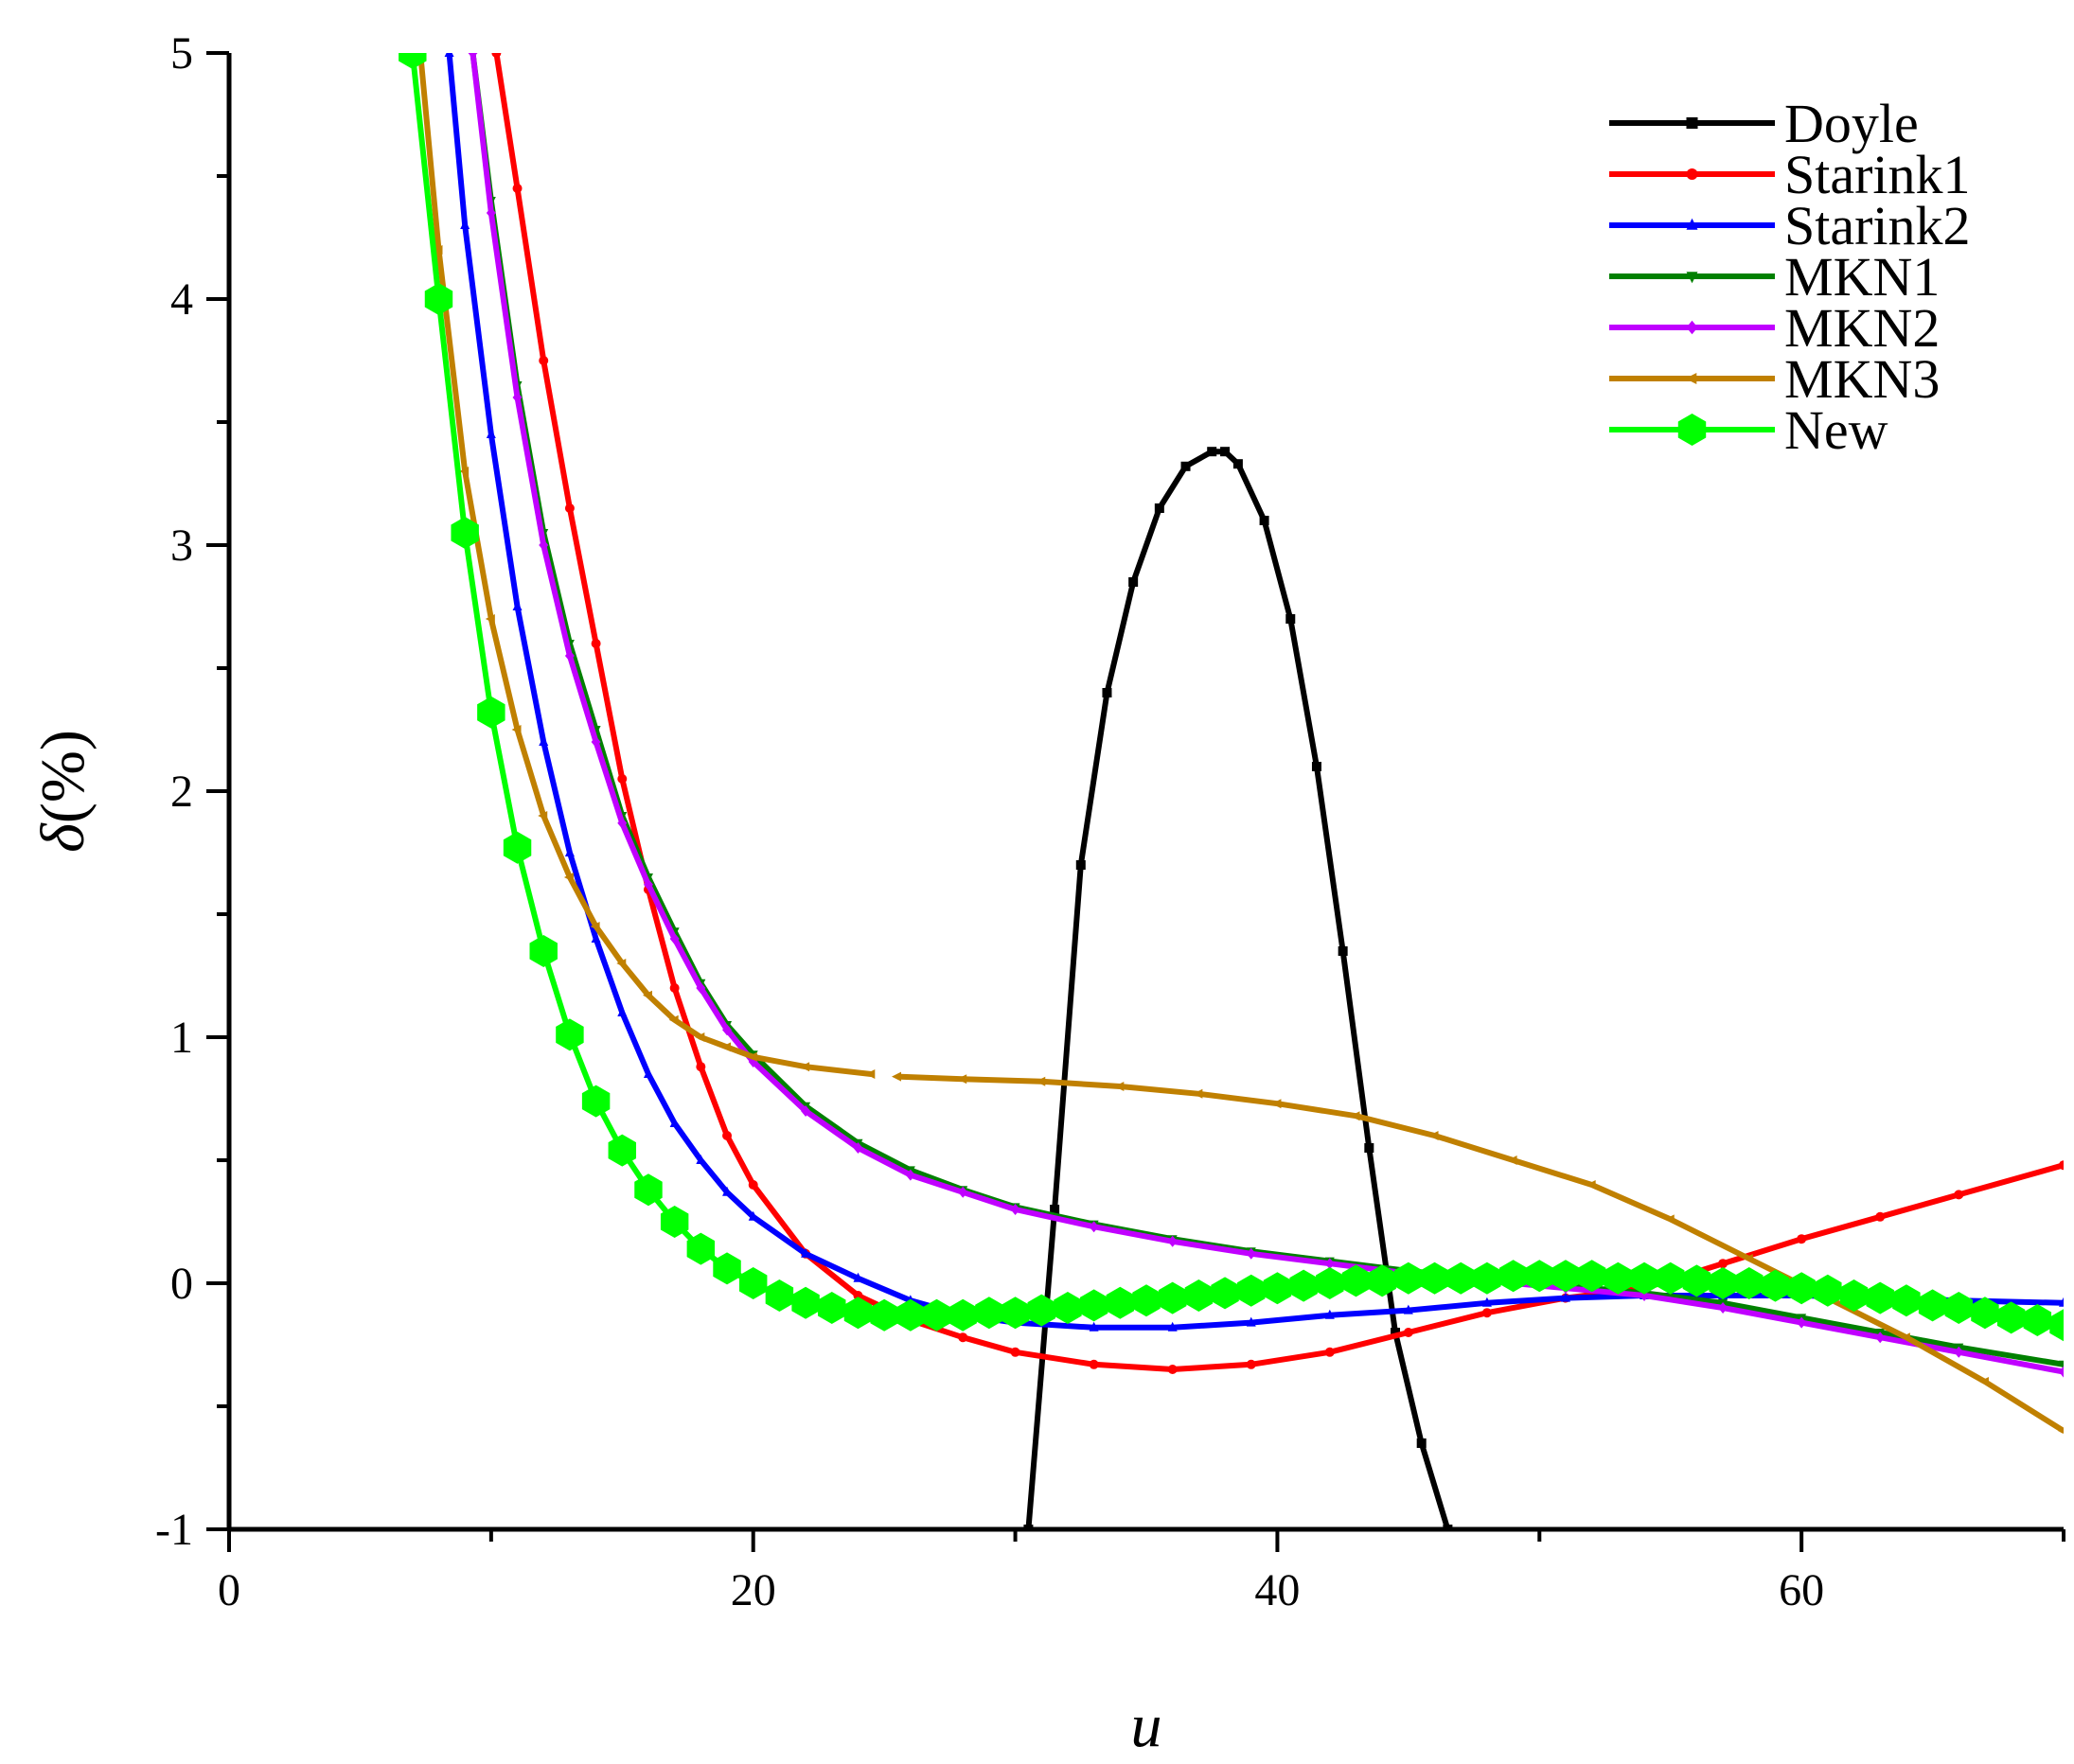  I want to click on y-tick-label: 2, so click(181, 792).